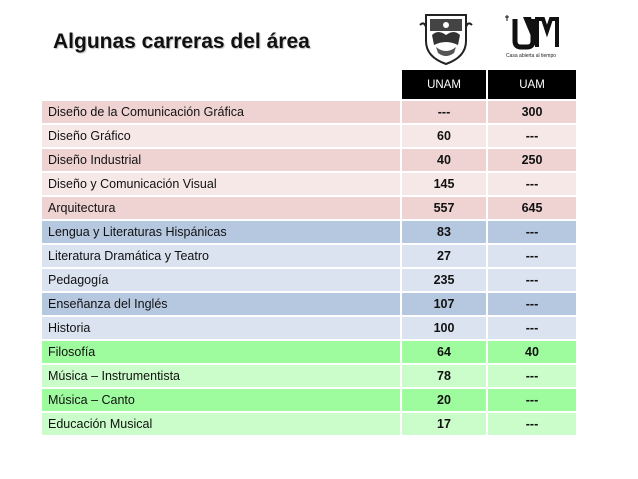  What do you see at coordinates (443, 111) in the screenshot?
I see `unam-value: ---` at bounding box center [443, 111].